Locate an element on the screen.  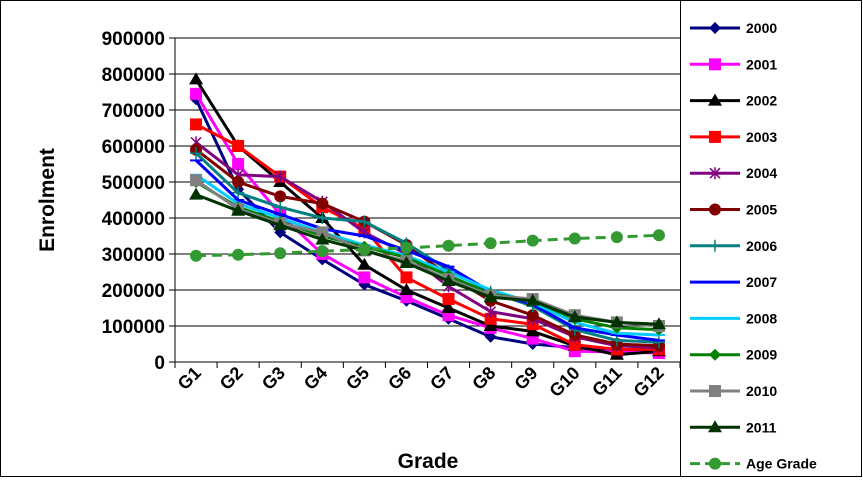
y-tick-label: 100000 is located at coordinates (133, 327).